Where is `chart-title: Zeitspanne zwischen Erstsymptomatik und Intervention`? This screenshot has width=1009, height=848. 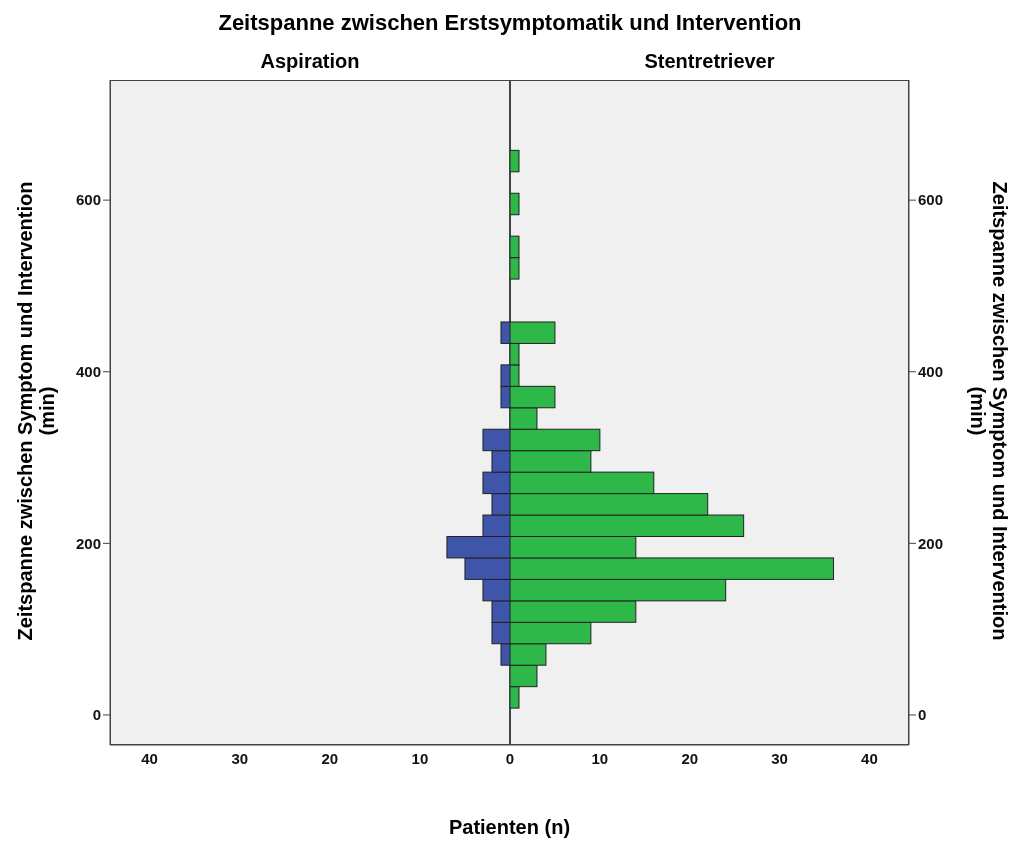 chart-title: Zeitspanne zwischen Erstsymptomatik und Intervention is located at coordinates (510, 23).